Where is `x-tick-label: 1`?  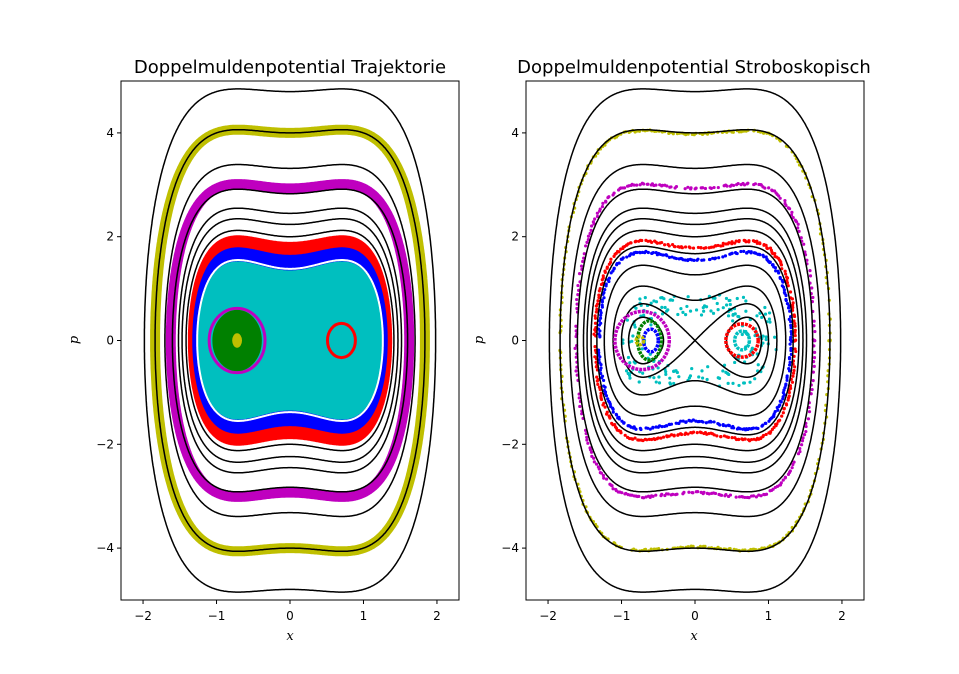 x-tick-label: 1 is located at coordinates (769, 616).